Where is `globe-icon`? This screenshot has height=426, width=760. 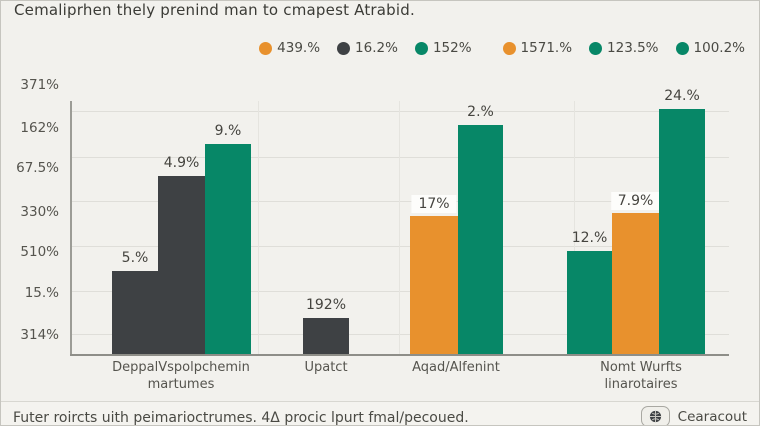 globe-icon is located at coordinates (655, 415).